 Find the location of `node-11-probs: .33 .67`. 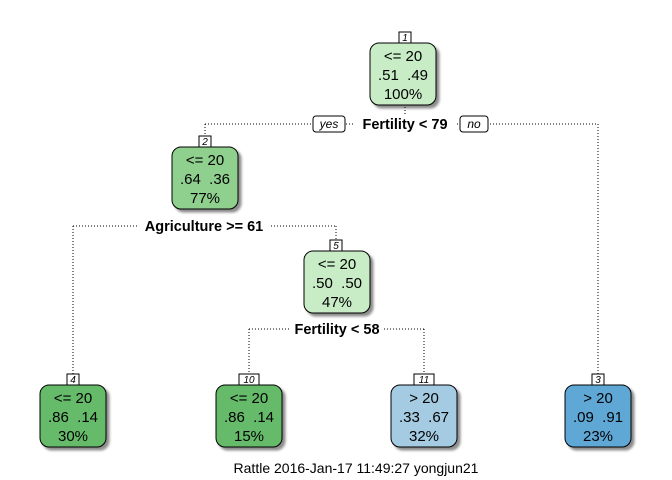

node-11-probs: .33 .67 is located at coordinates (424, 417).